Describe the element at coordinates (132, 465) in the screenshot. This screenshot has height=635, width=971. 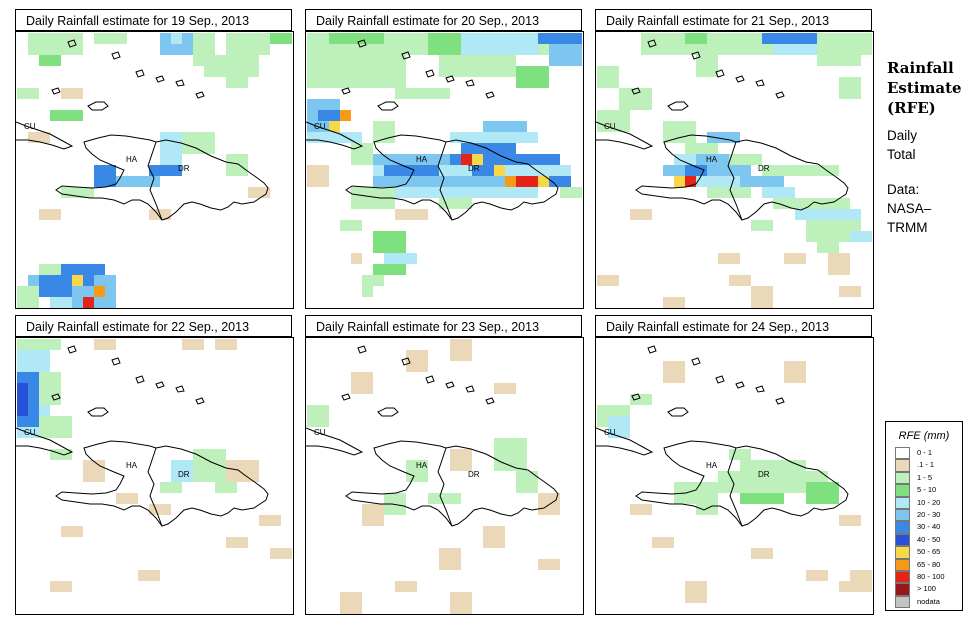
I see `haiti-label: HA` at that location.